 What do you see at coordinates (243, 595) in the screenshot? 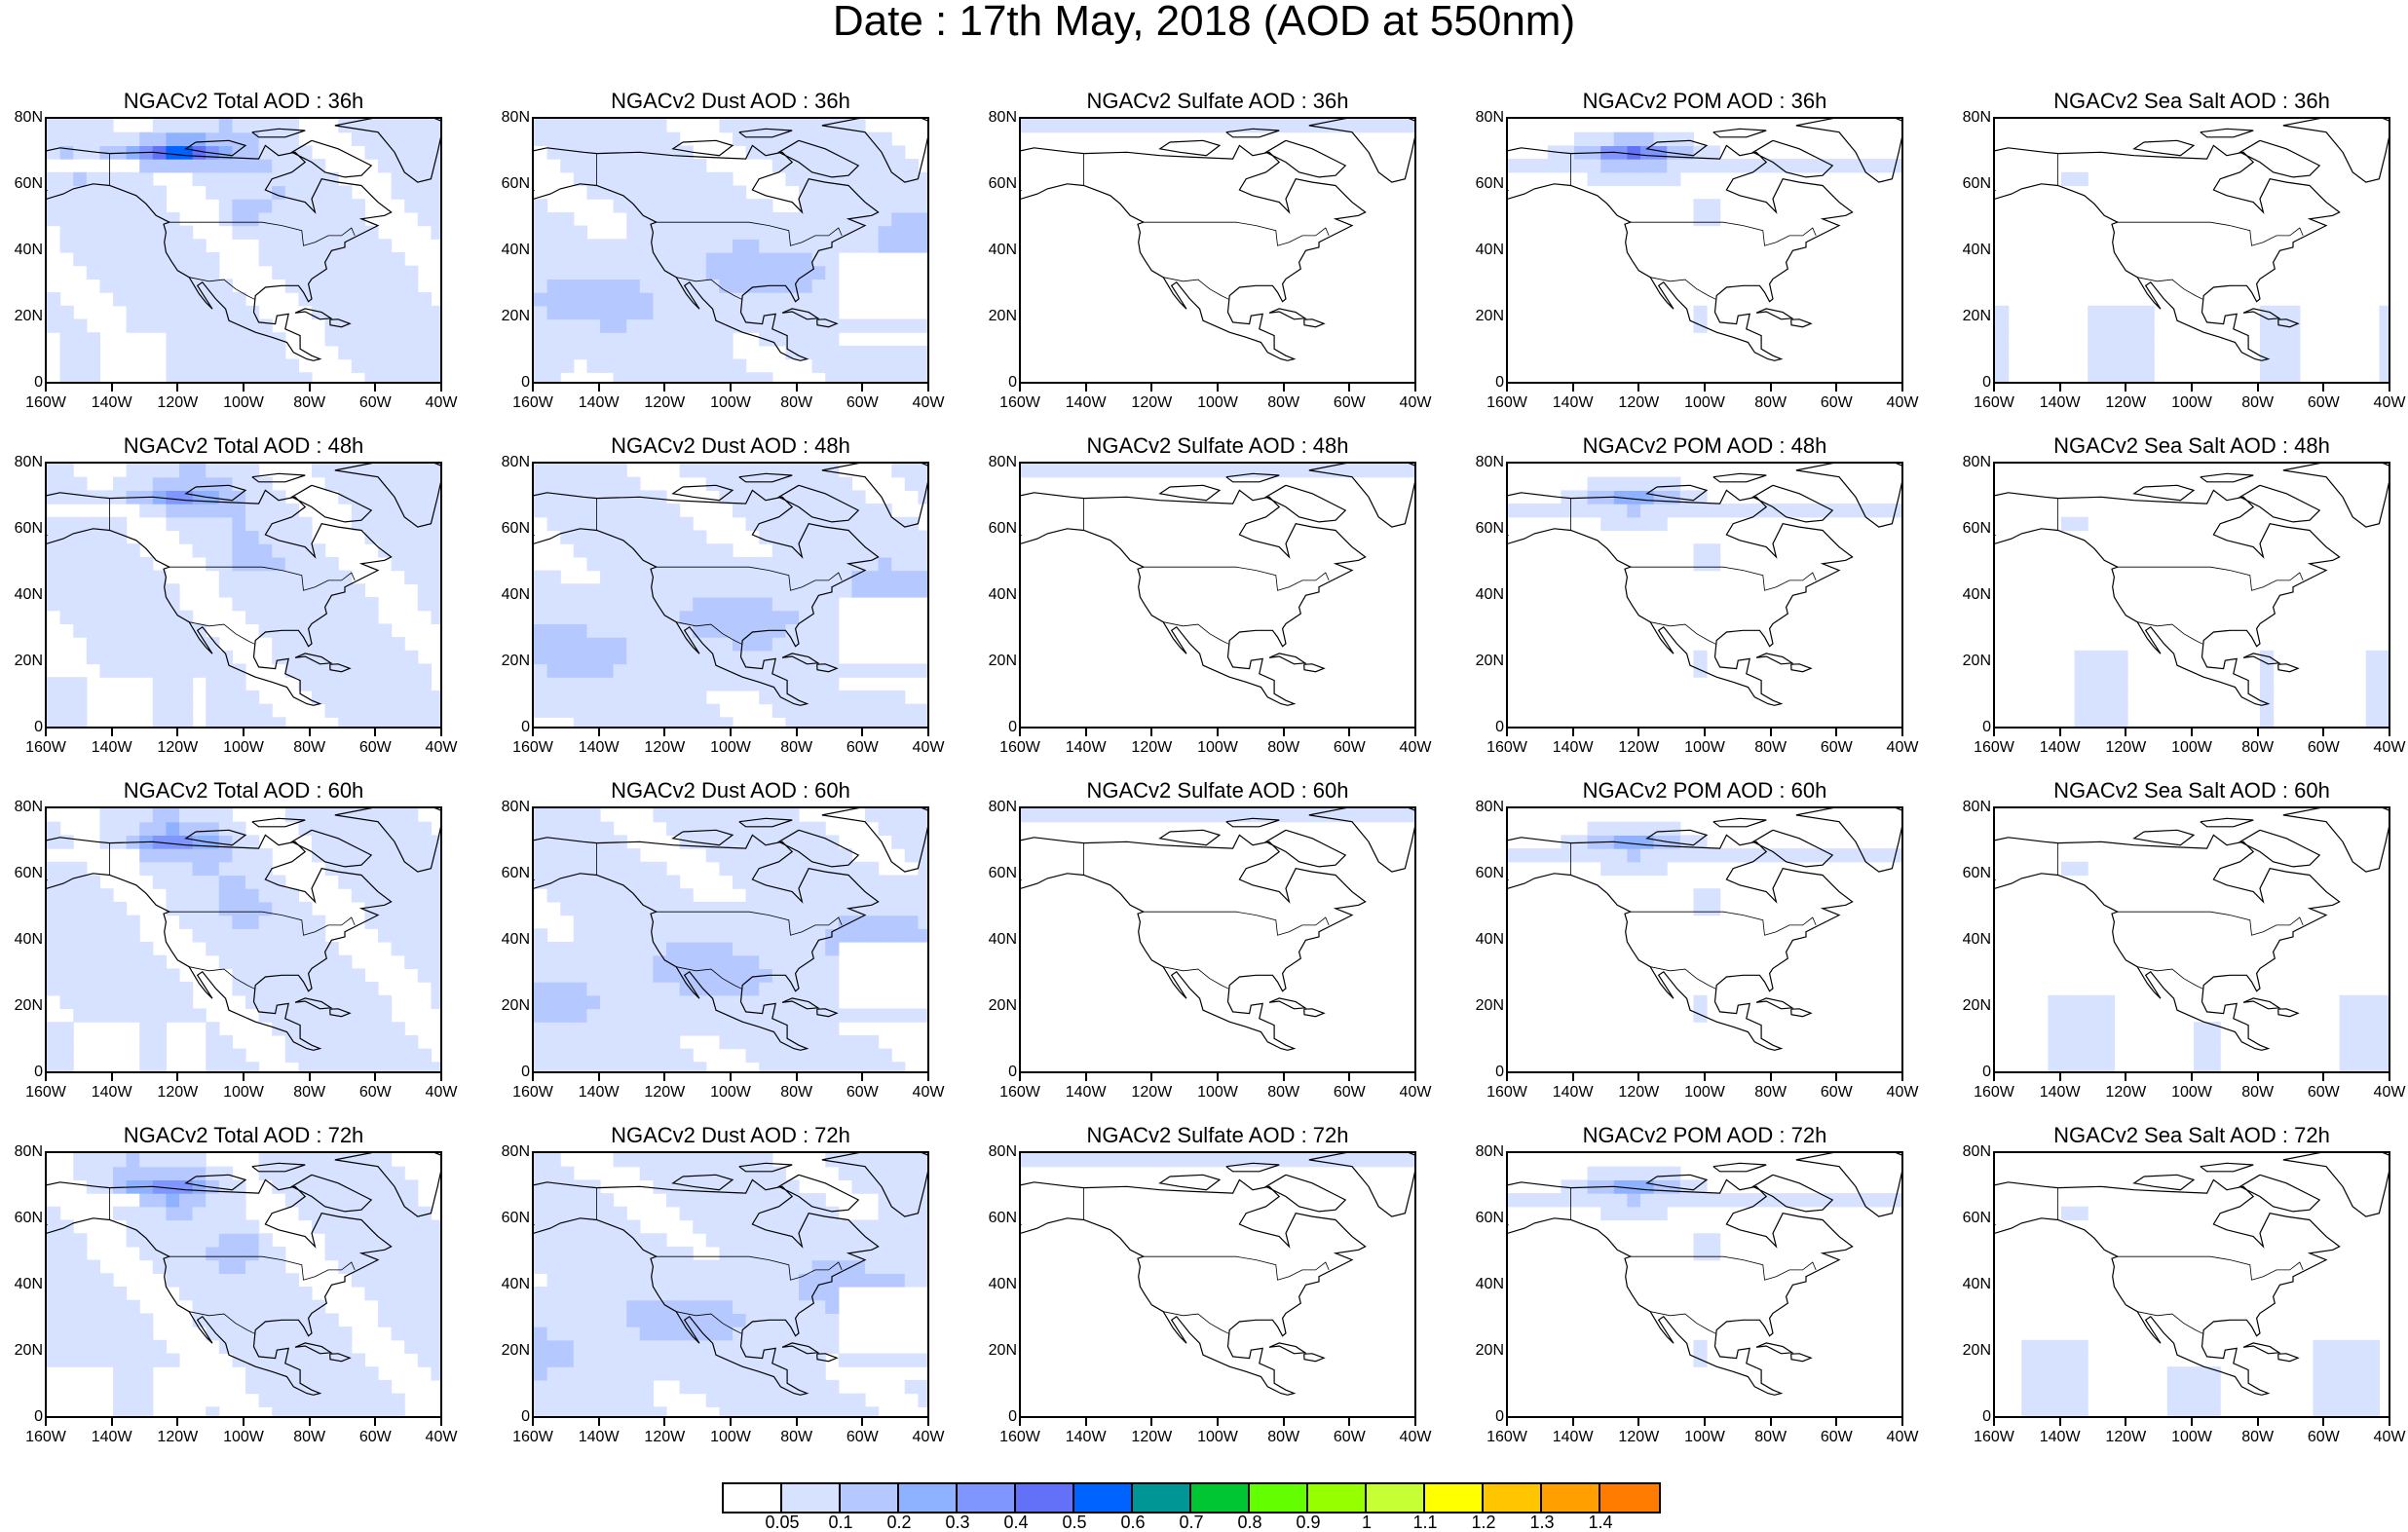
I see `aod-map` at bounding box center [243, 595].